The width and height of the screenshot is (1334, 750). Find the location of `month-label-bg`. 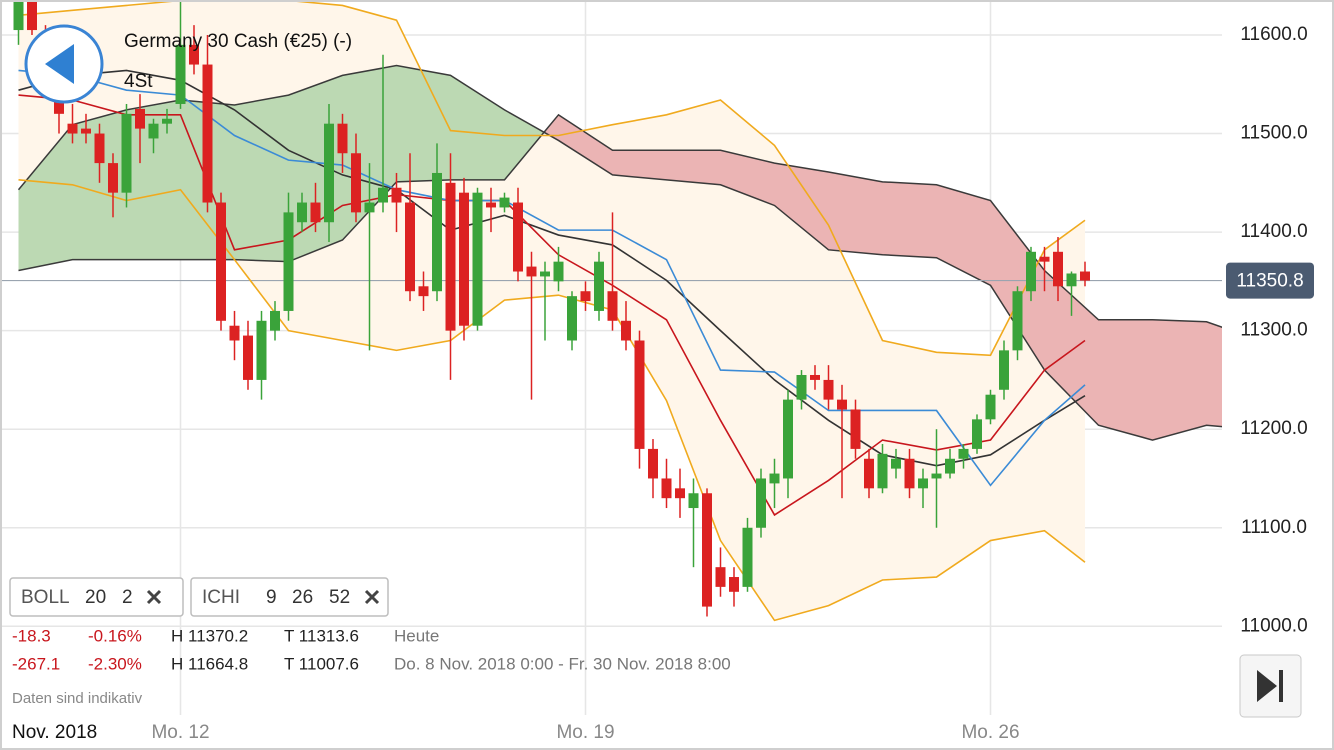

month-label-bg is located at coordinates (57, 732).